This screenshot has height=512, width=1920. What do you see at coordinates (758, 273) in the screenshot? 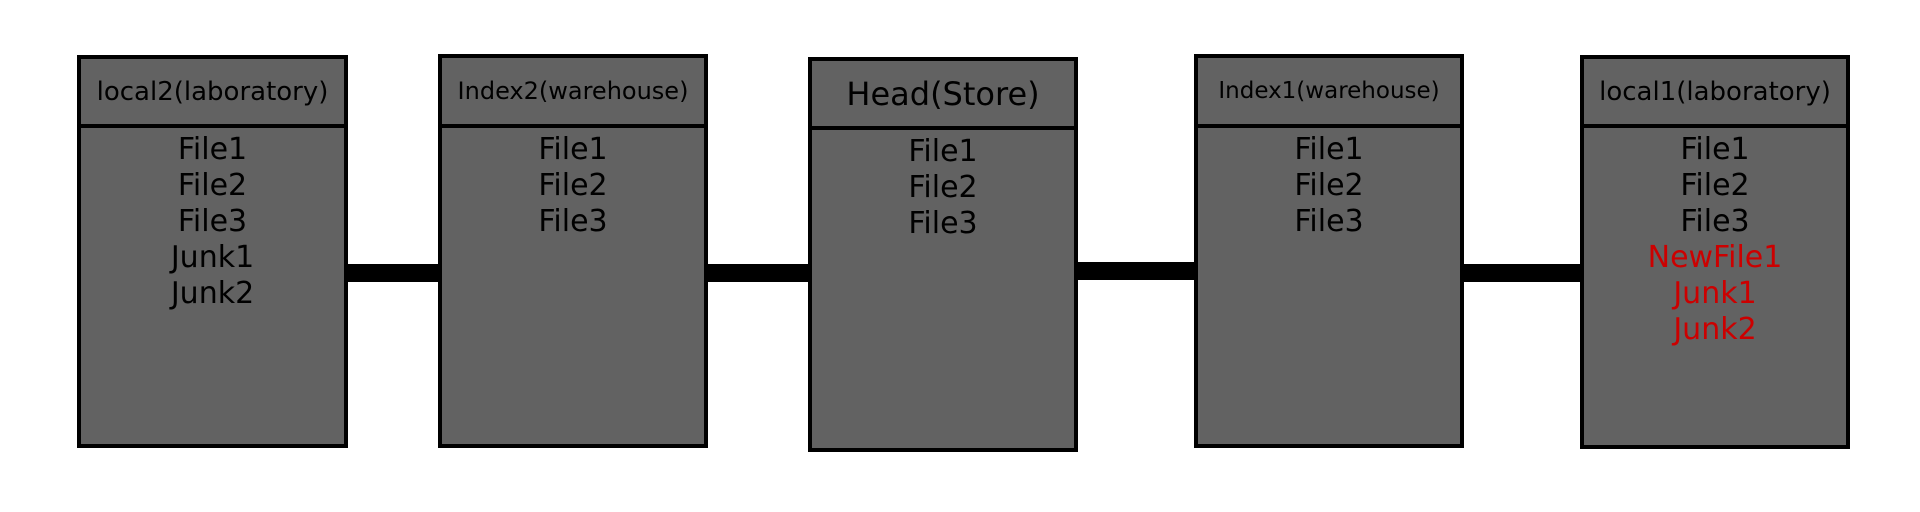
I see `connector-index2-head` at bounding box center [758, 273].